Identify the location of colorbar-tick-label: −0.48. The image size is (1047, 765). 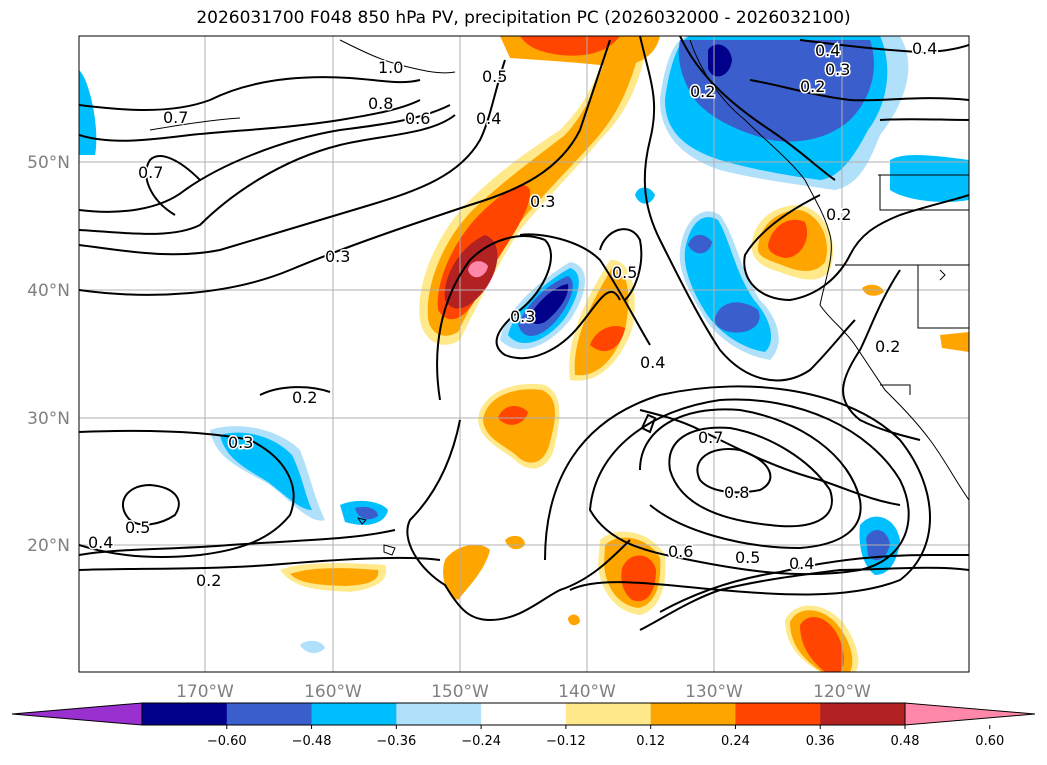
(312, 741).